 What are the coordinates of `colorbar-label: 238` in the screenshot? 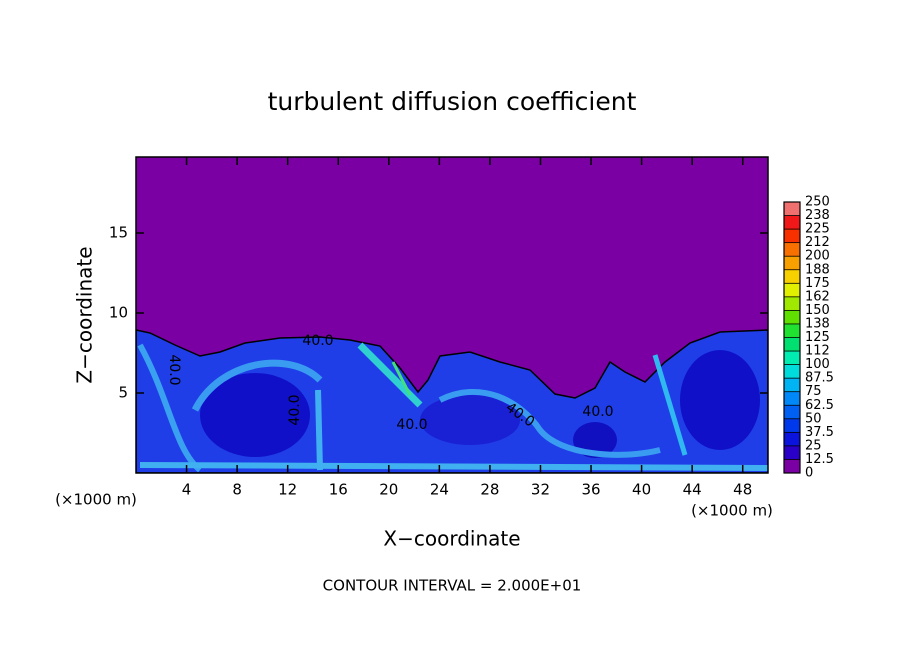 It's located at (817, 215).